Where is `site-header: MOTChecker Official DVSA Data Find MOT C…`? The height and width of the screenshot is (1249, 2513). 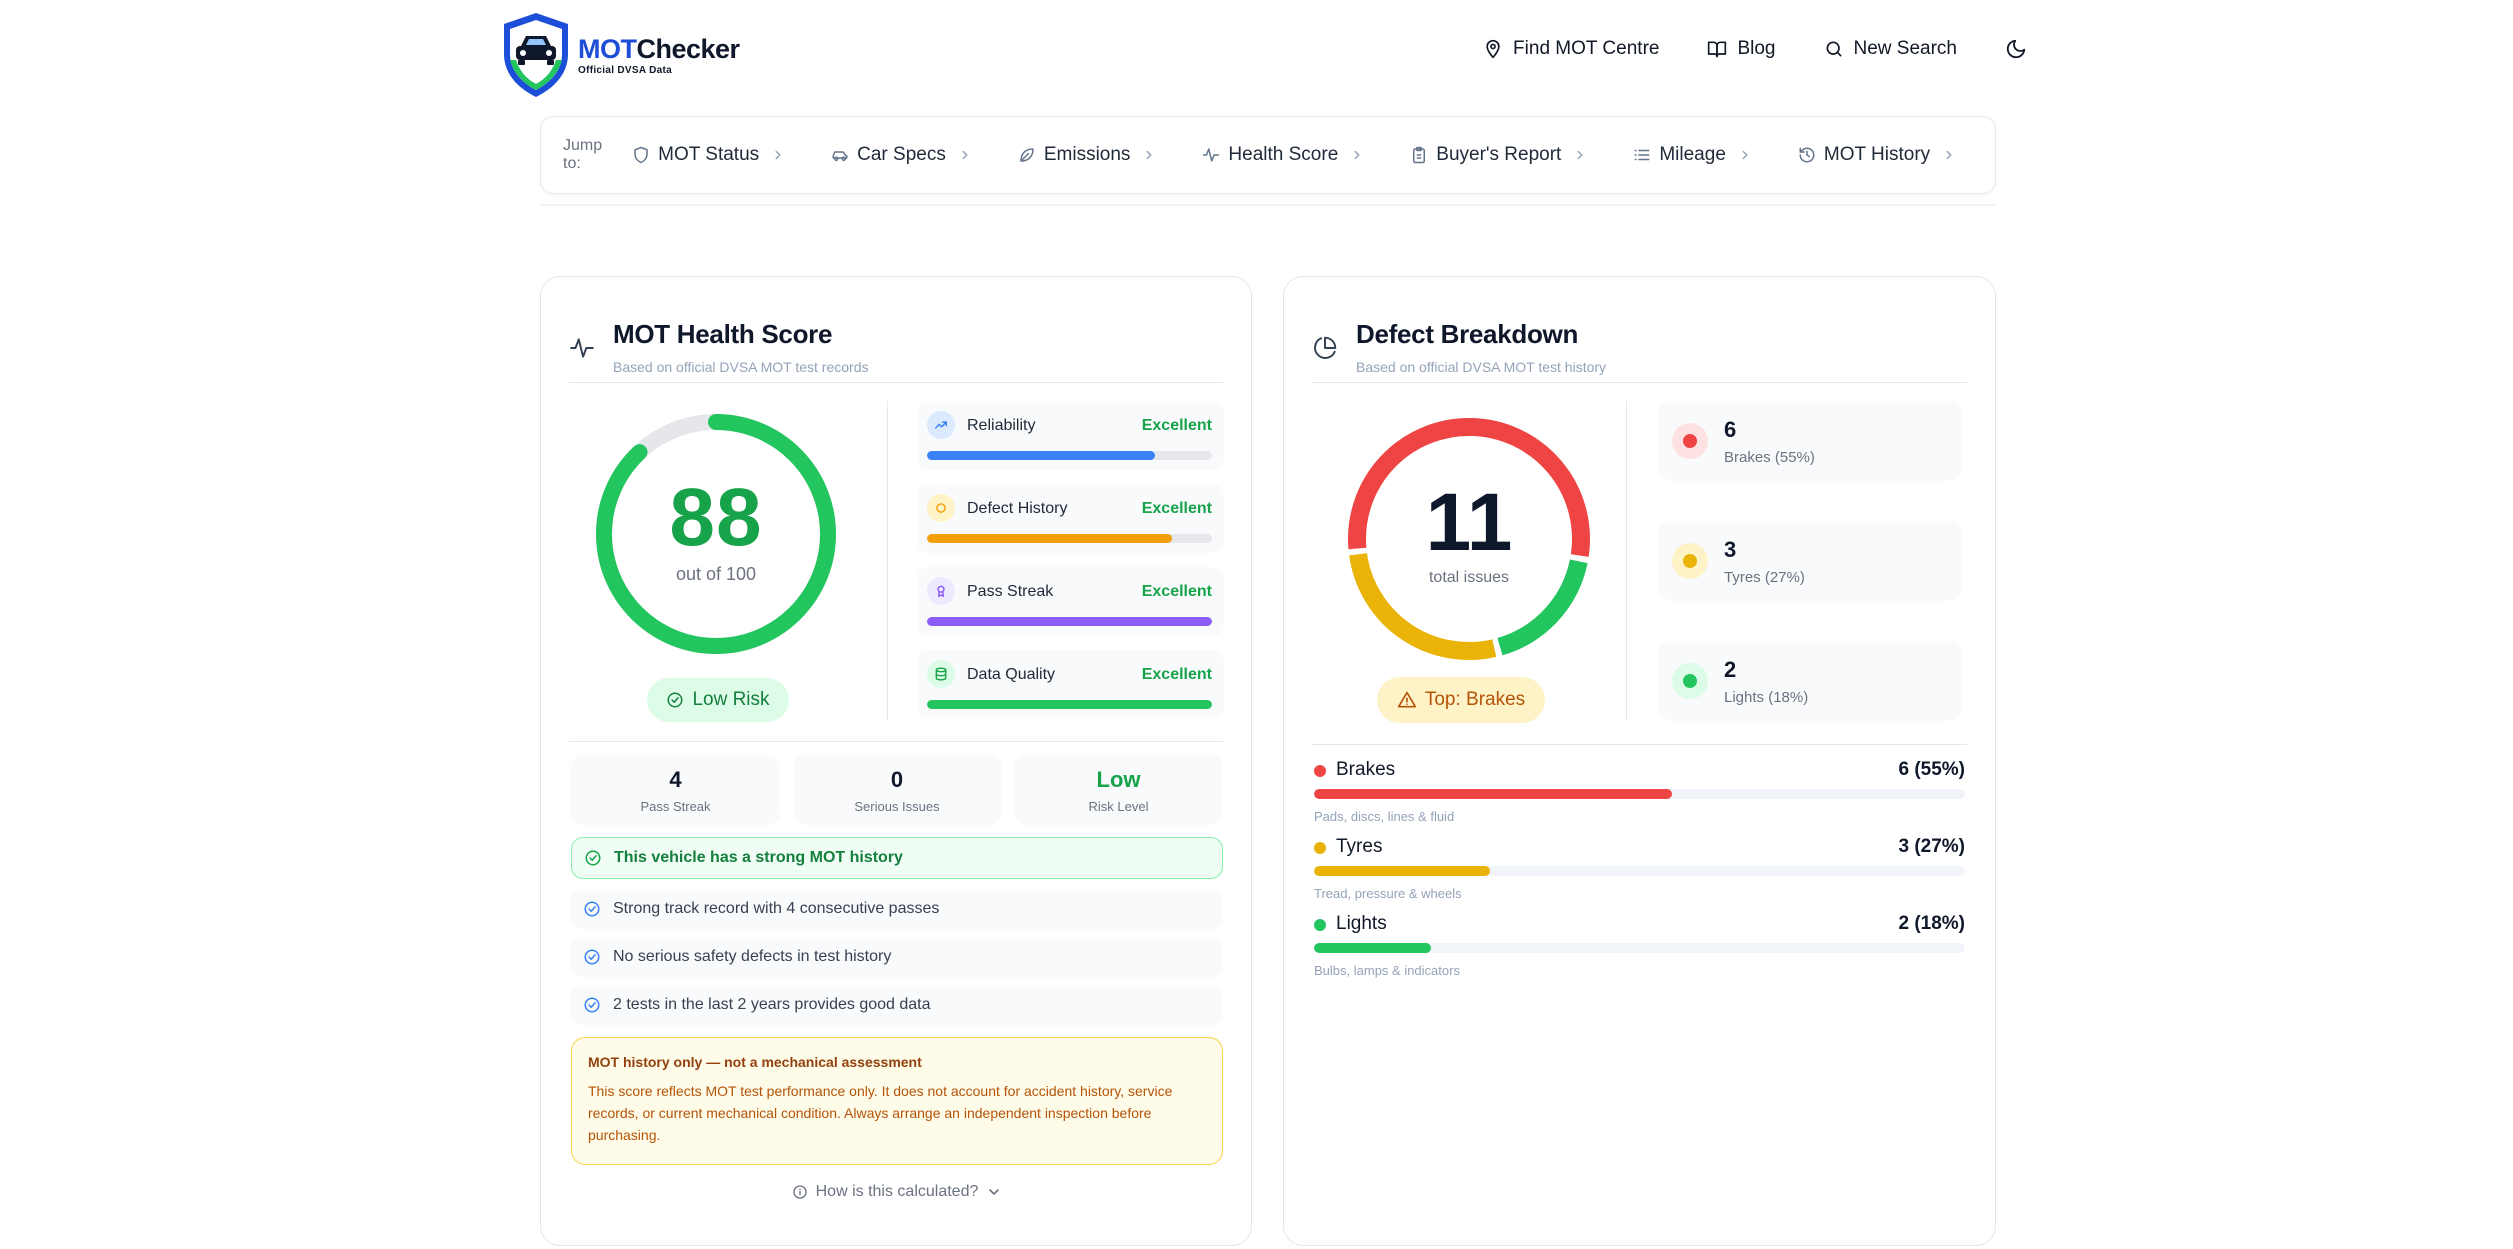 site-header: MOTChecker Official DVSA Data Find MOT C… is located at coordinates (1256, 56).